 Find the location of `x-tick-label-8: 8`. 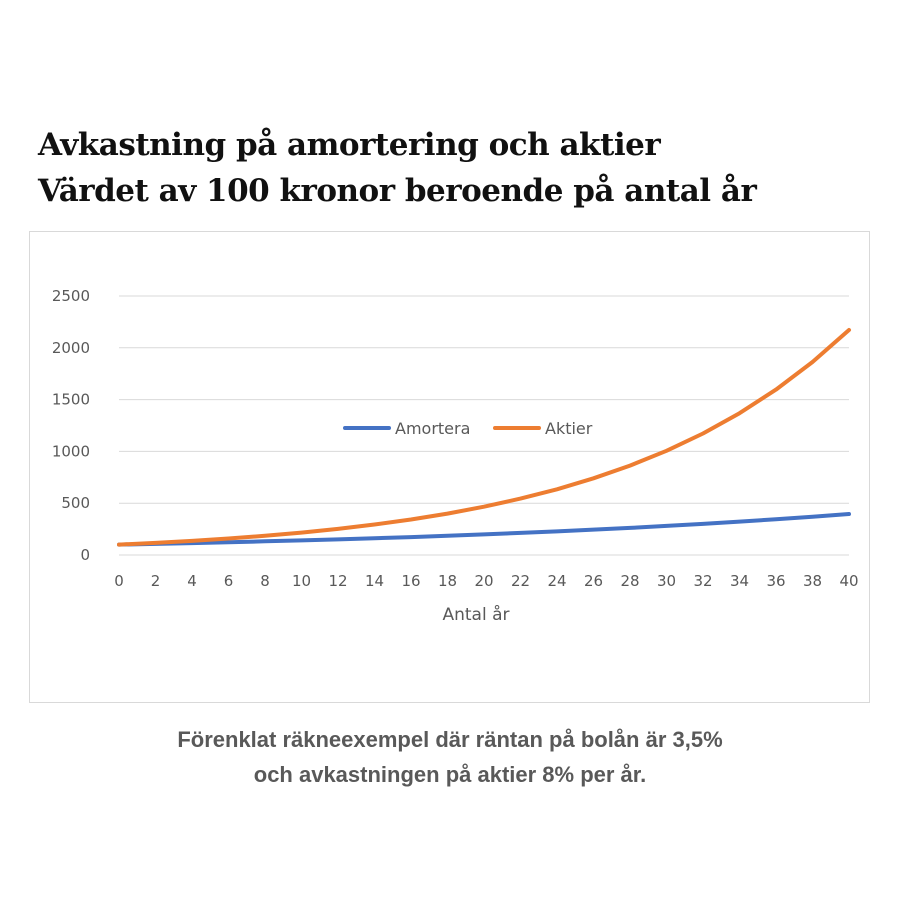

x-tick-label-8: 8 is located at coordinates (265, 581).